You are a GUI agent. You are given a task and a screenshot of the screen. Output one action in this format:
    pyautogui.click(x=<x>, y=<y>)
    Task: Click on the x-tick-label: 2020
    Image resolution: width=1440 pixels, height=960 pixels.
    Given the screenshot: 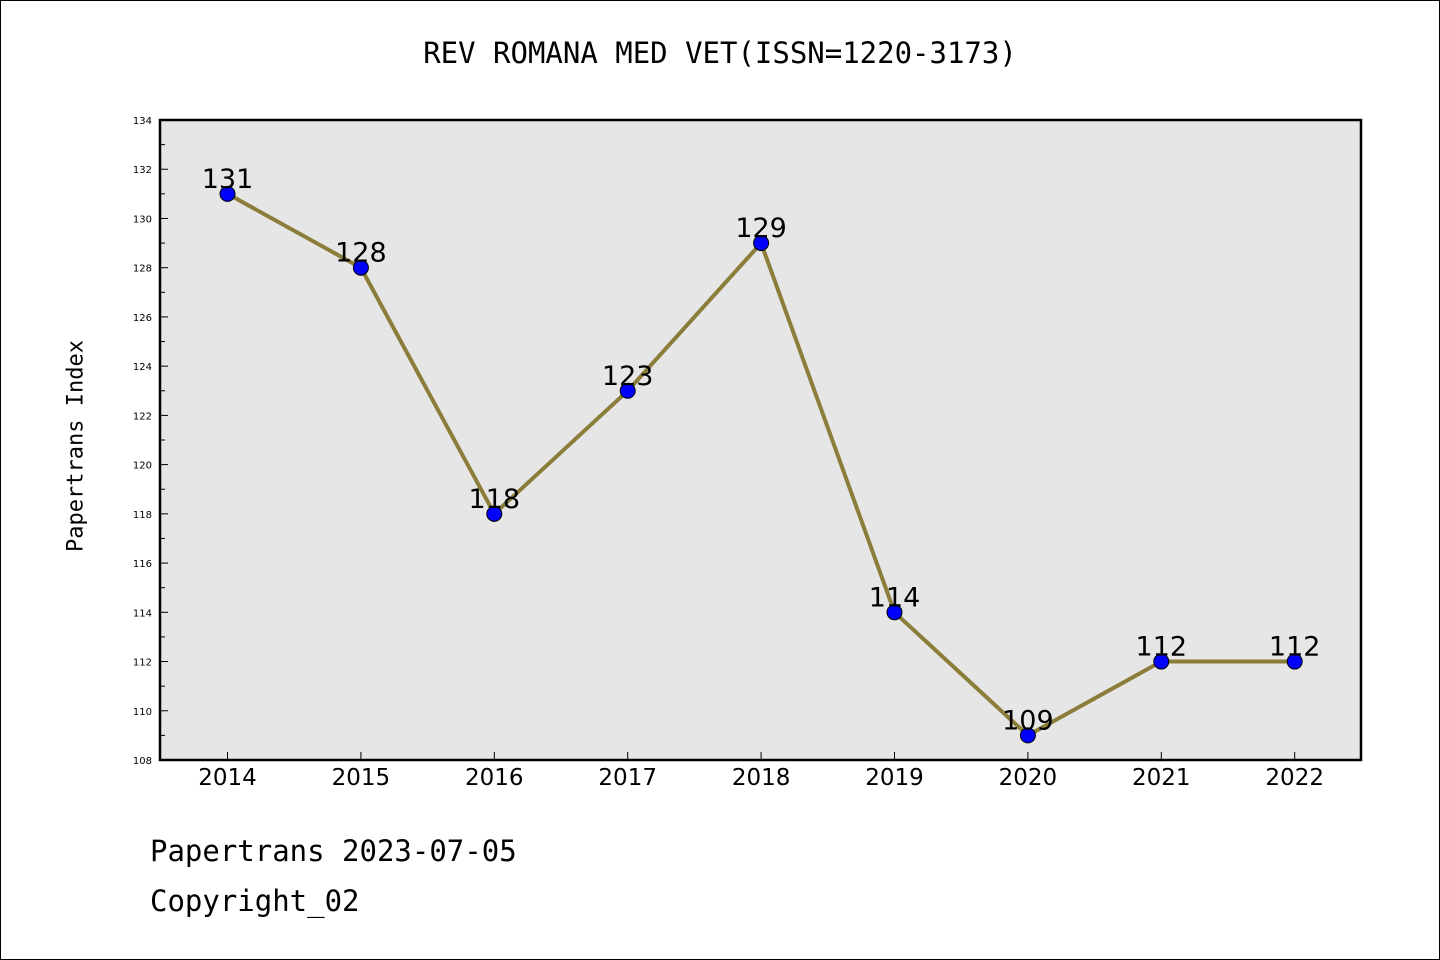 What is the action you would take?
    pyautogui.click(x=1028, y=778)
    